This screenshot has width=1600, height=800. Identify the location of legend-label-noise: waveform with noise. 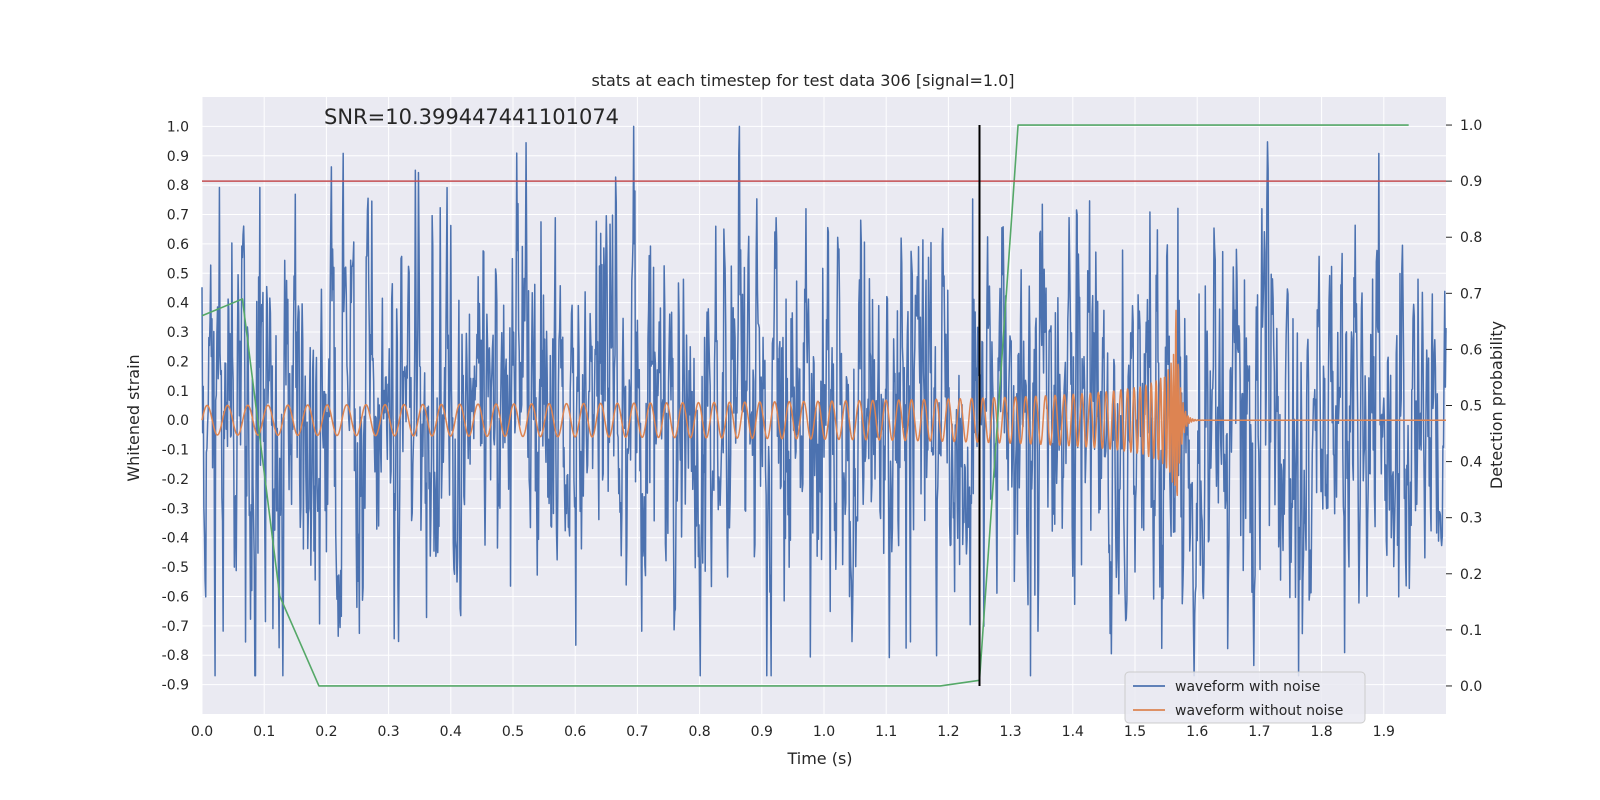
(1247, 687).